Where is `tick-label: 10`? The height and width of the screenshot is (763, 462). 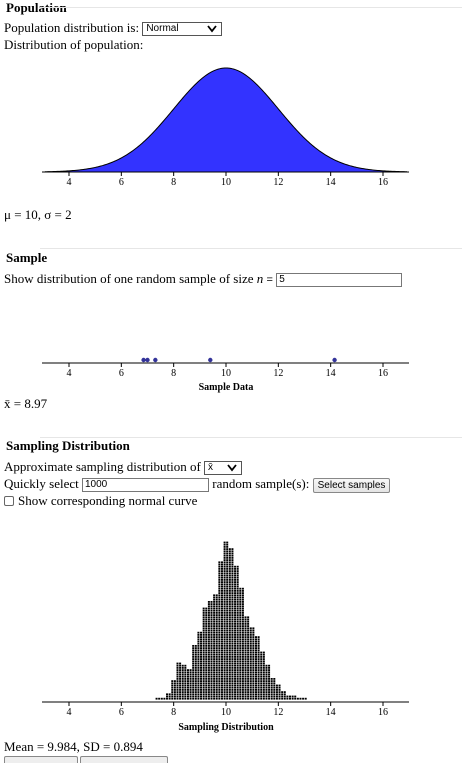
tick-label: 10 is located at coordinates (226, 182).